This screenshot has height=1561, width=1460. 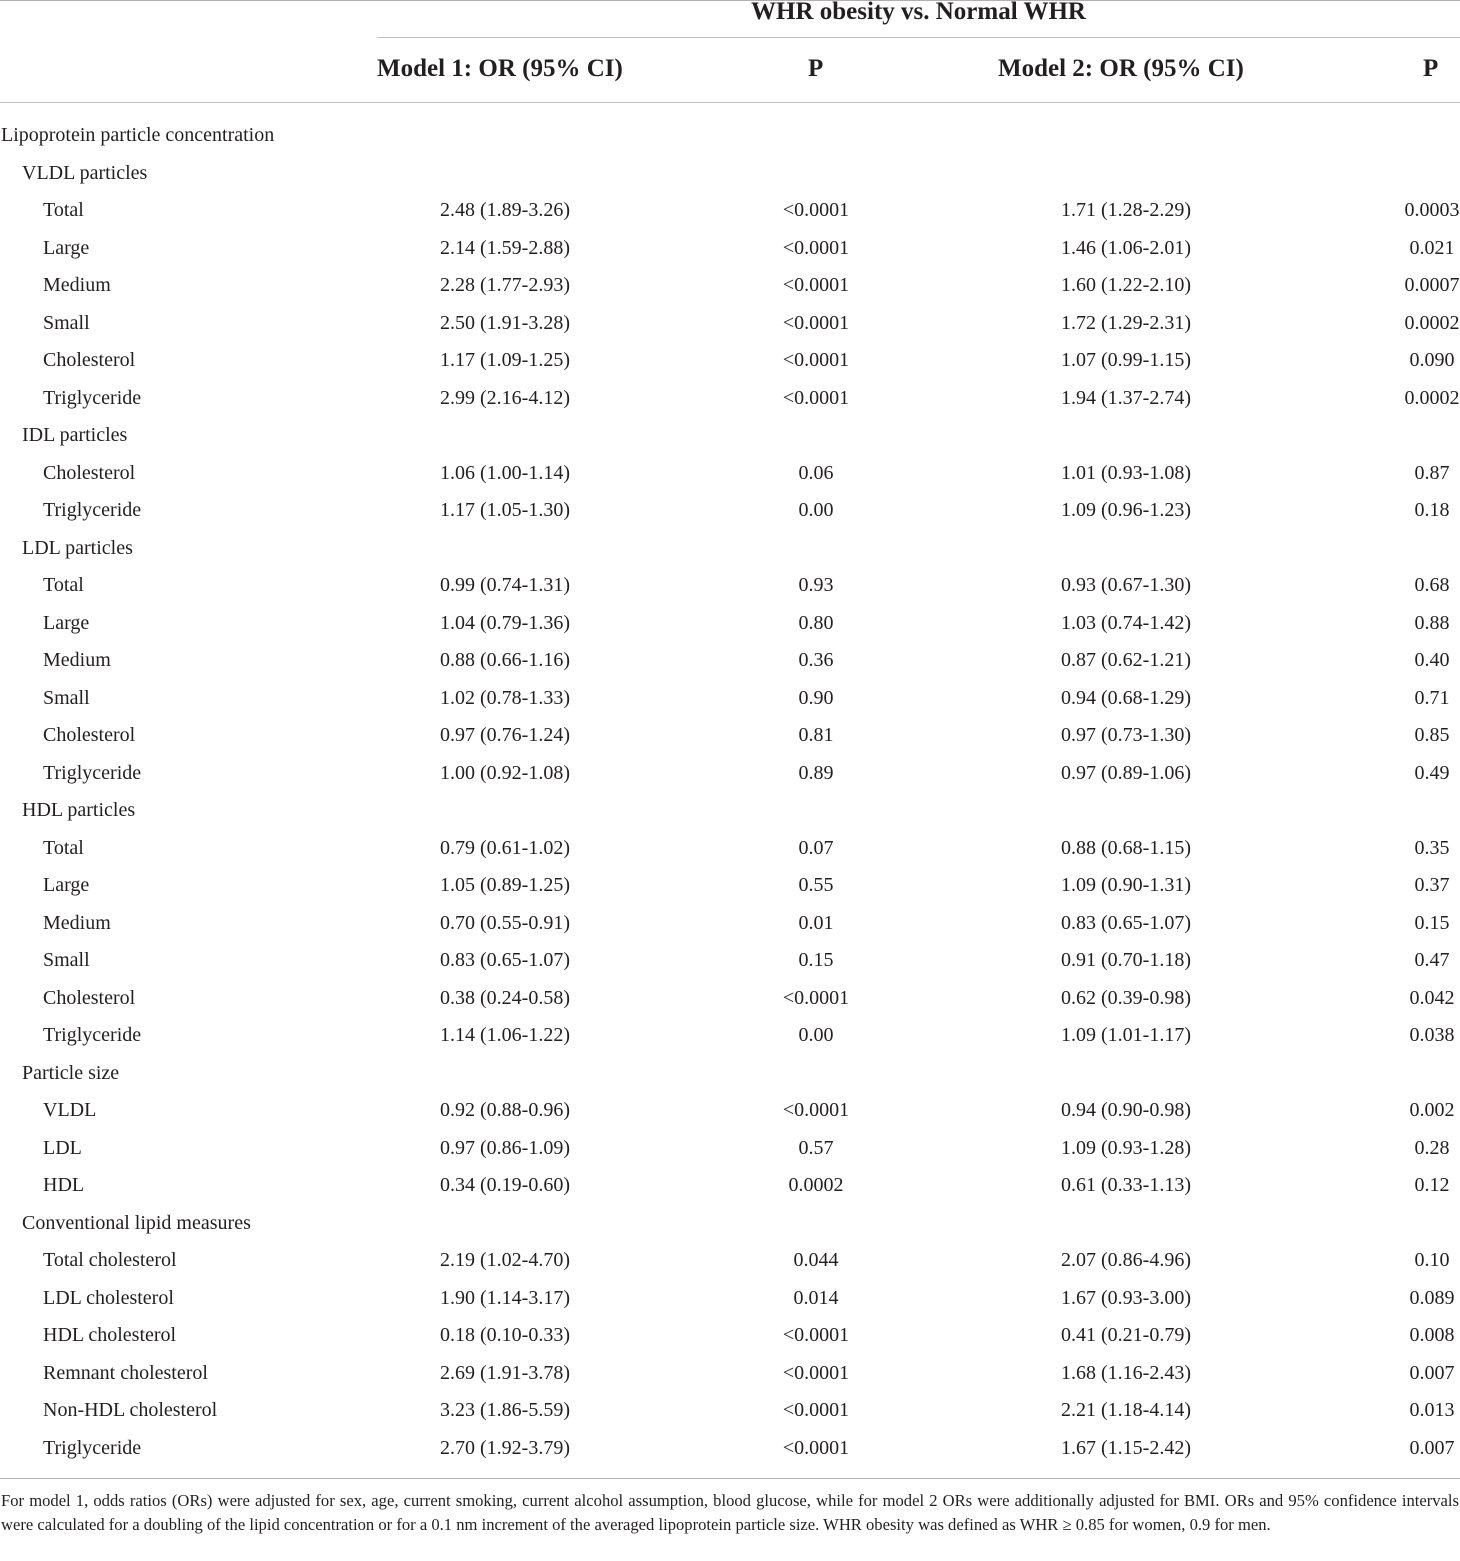 I want to click on row-label: Medium, so click(x=77, y=922).